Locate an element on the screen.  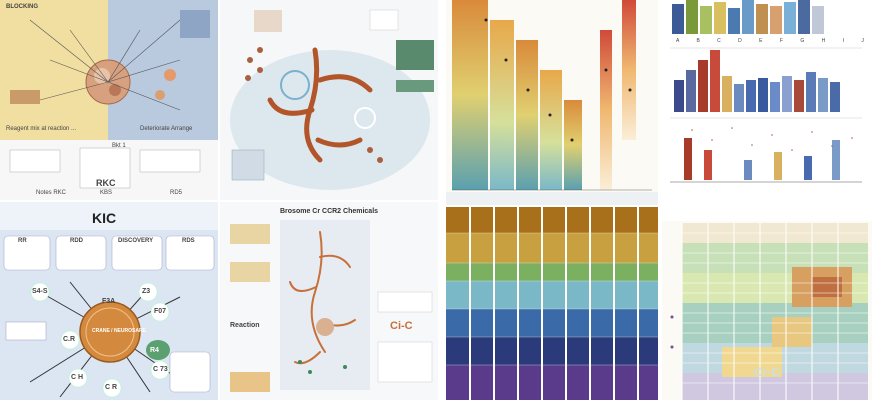
kic-sat-3: C.R is located at coordinates (69, 339).